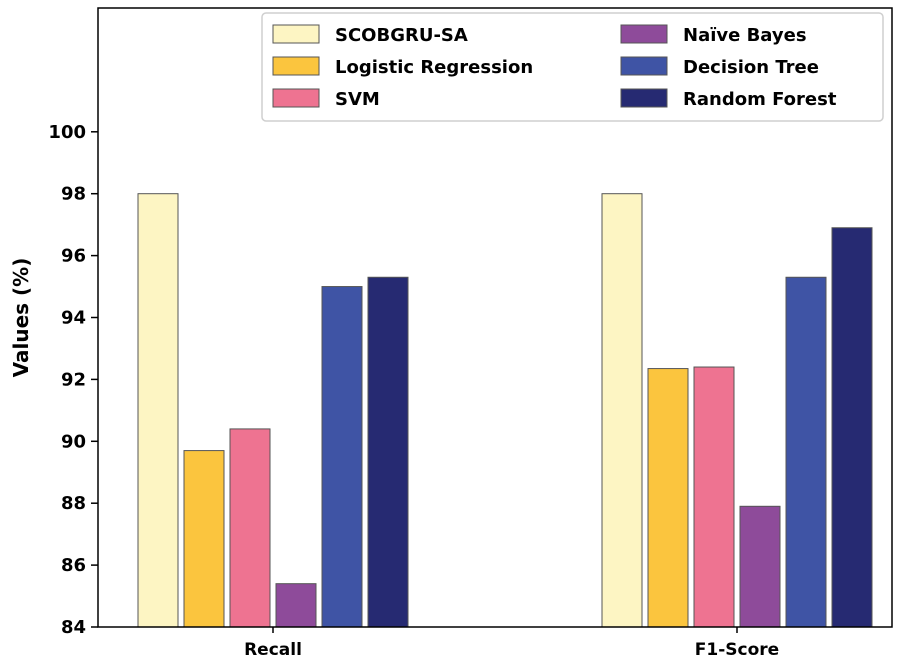  Describe the element at coordinates (204, 539) in the screenshot. I see `bar-recall-logistic-regression` at that location.